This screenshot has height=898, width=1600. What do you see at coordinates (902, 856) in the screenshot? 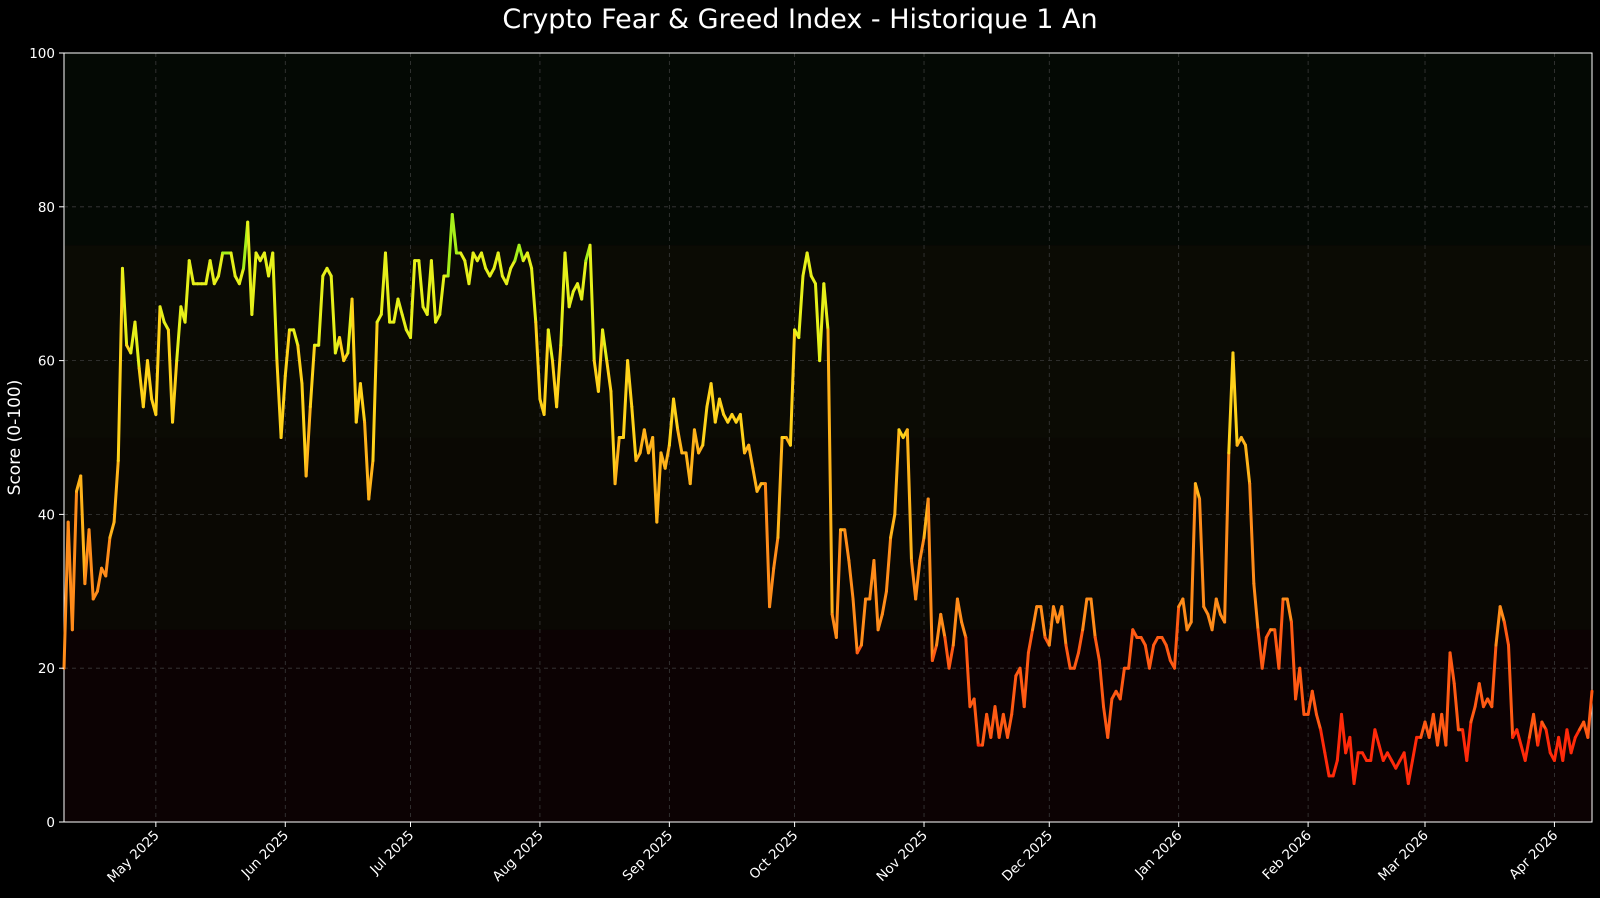
I see `x-tick-label: Nov 2025` at bounding box center [902, 856].